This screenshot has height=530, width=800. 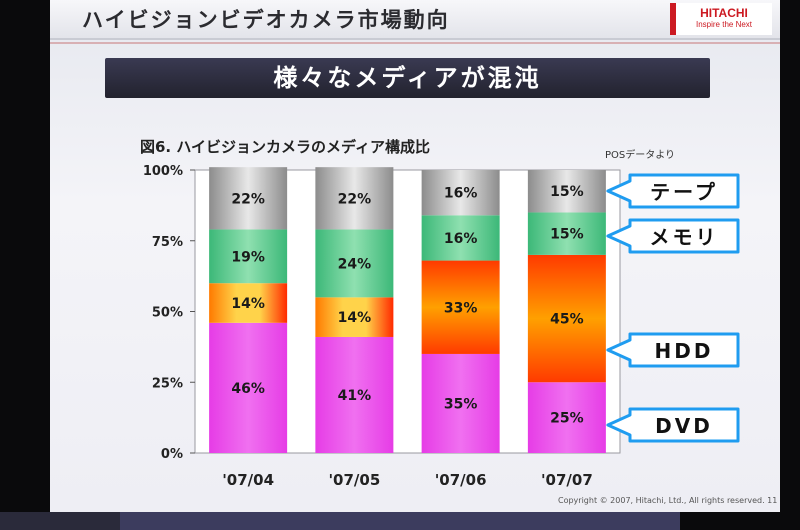 I want to click on legend-callout-hdd, so click(x=673, y=350).